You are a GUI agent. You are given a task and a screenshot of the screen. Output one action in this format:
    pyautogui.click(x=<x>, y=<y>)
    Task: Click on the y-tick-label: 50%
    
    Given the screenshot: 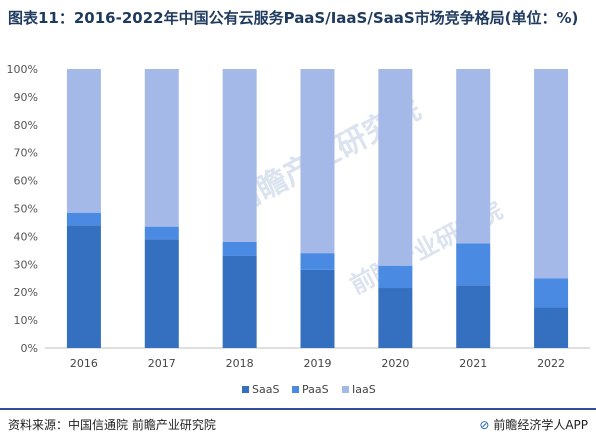 What is the action you would take?
    pyautogui.click(x=26, y=209)
    